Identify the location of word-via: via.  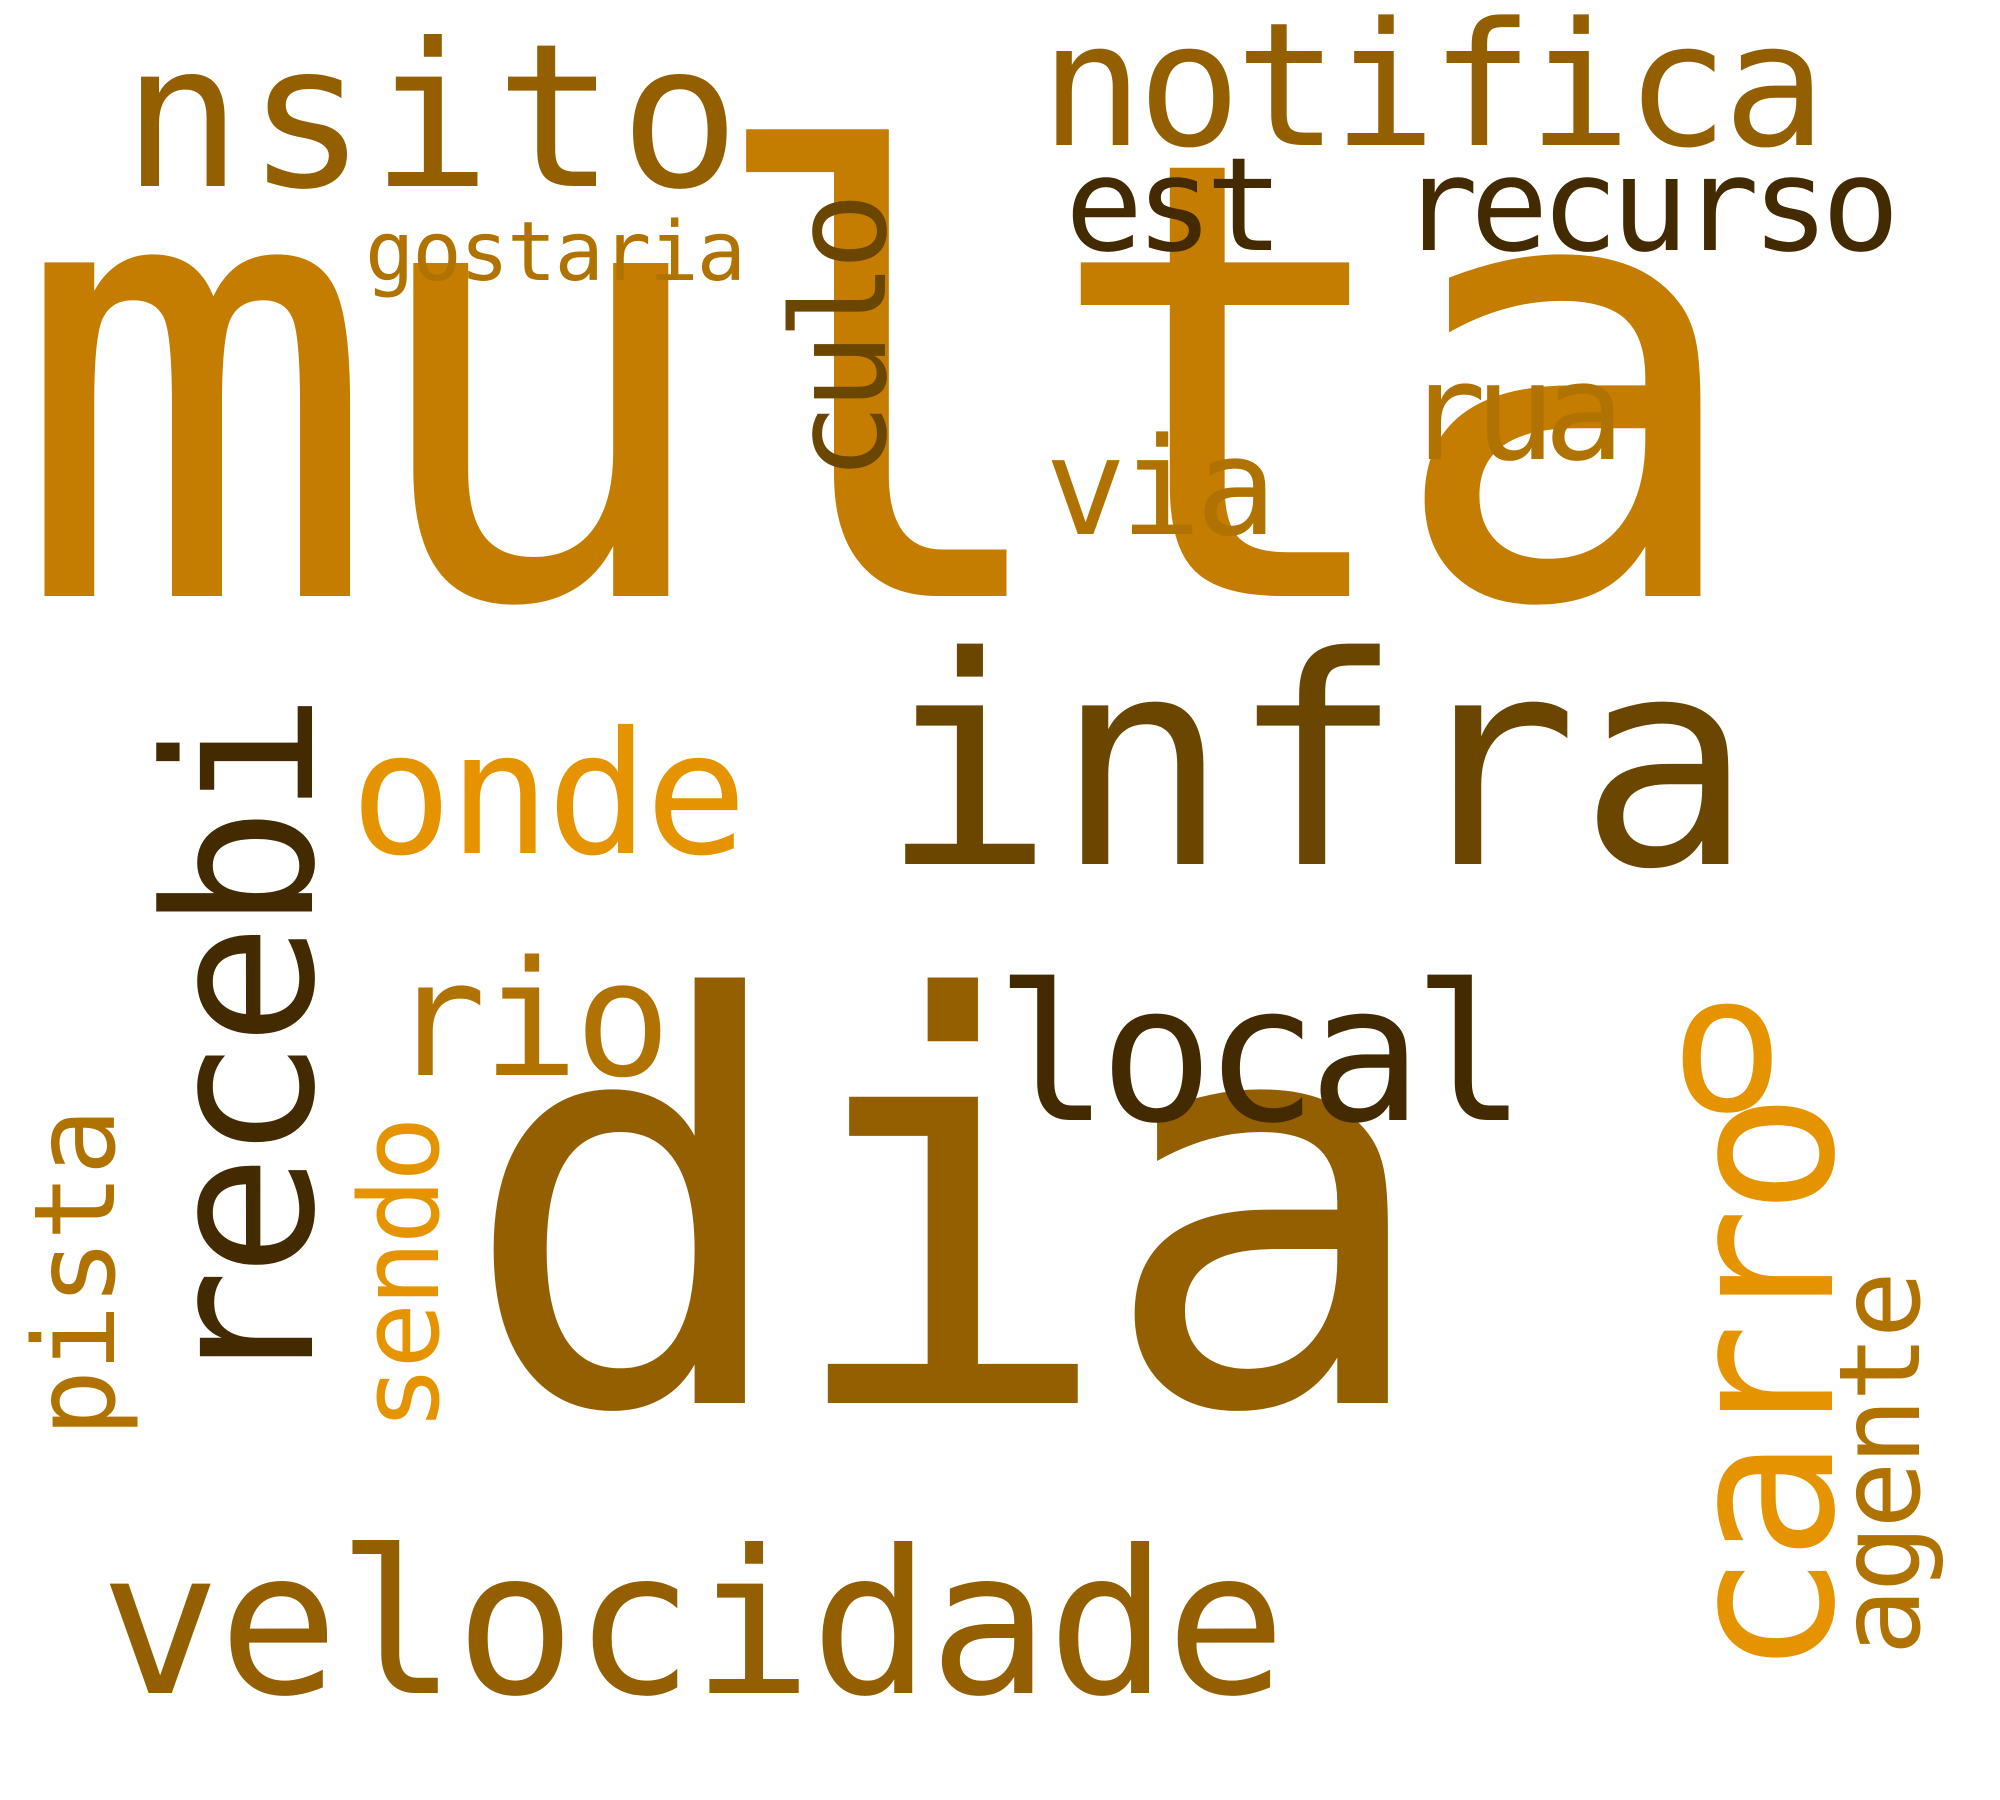
(1161, 487).